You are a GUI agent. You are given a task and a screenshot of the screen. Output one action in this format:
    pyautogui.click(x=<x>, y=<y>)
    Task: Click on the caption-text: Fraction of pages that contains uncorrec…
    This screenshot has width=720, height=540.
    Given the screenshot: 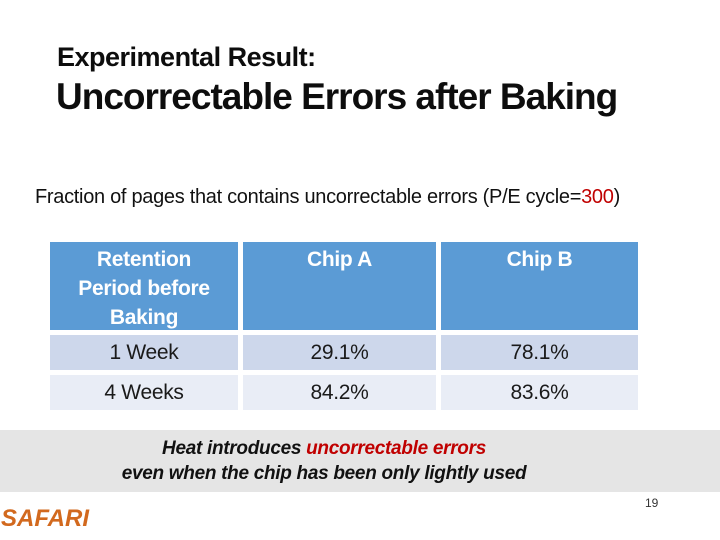 What is the action you would take?
    pyautogui.click(x=308, y=197)
    